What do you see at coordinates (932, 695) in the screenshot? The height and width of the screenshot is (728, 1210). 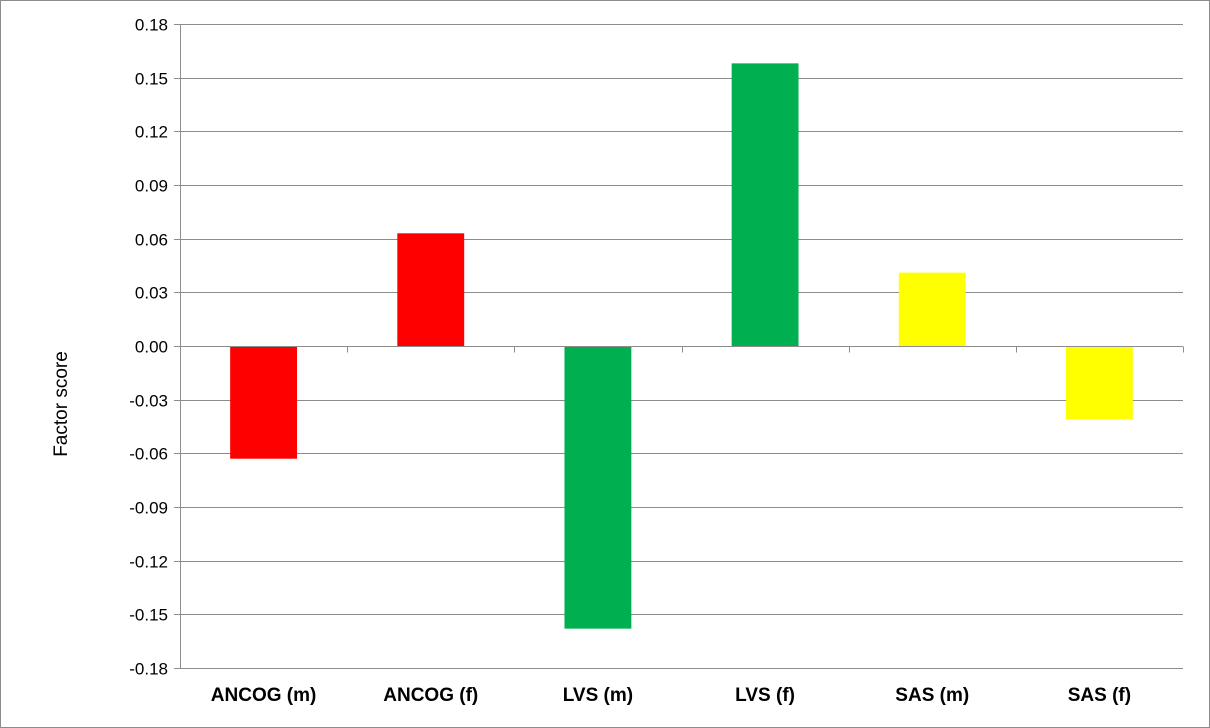 I see `x-category-label: SAS (m)` at bounding box center [932, 695].